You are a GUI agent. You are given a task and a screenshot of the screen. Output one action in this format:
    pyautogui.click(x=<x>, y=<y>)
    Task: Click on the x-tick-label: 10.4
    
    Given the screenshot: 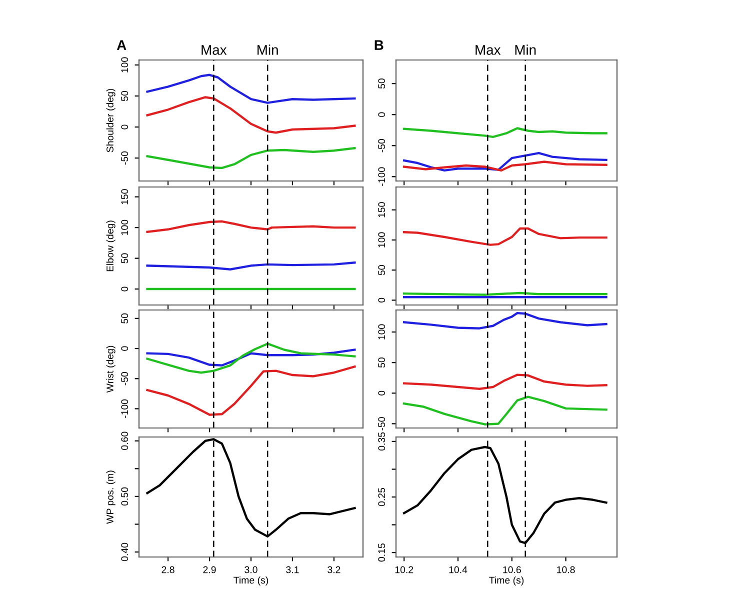 What is the action you would take?
    pyautogui.click(x=458, y=570)
    